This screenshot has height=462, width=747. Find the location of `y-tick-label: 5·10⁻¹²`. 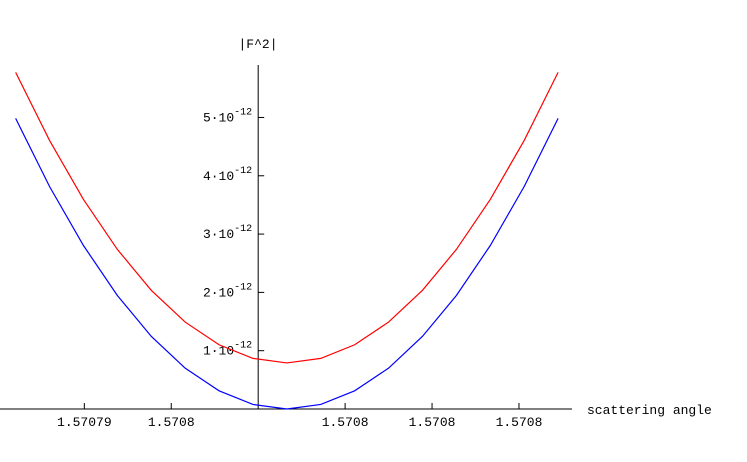

y-tick-label: 5·10⁻¹² is located at coordinates (227, 116).